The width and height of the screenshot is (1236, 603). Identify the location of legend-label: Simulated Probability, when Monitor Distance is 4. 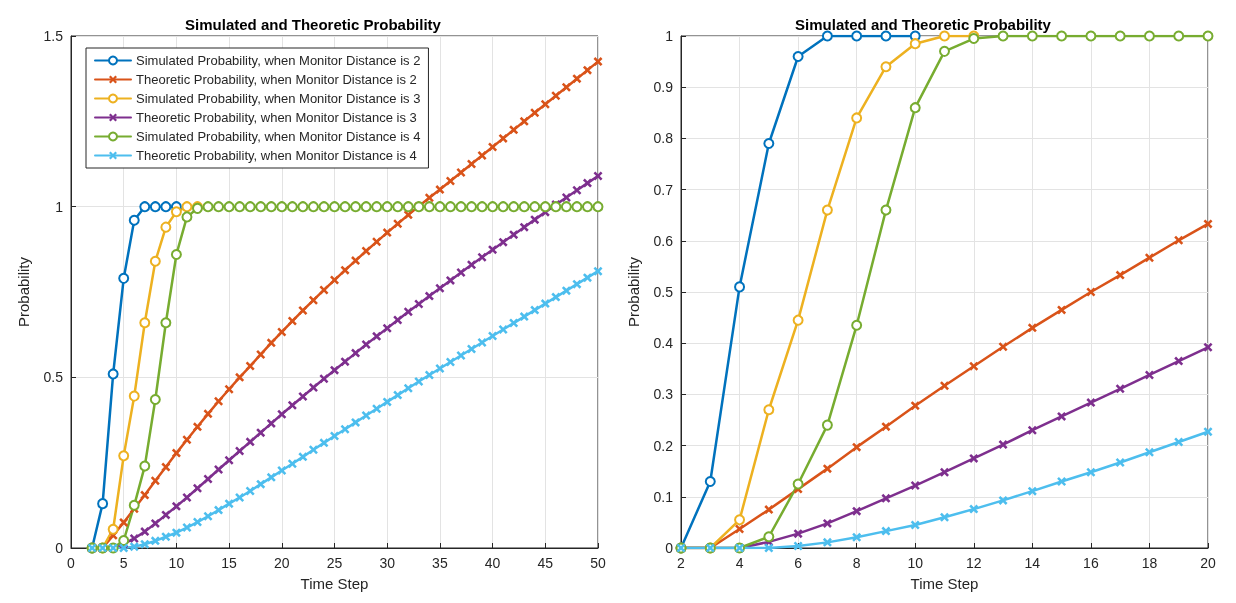
(278, 136).